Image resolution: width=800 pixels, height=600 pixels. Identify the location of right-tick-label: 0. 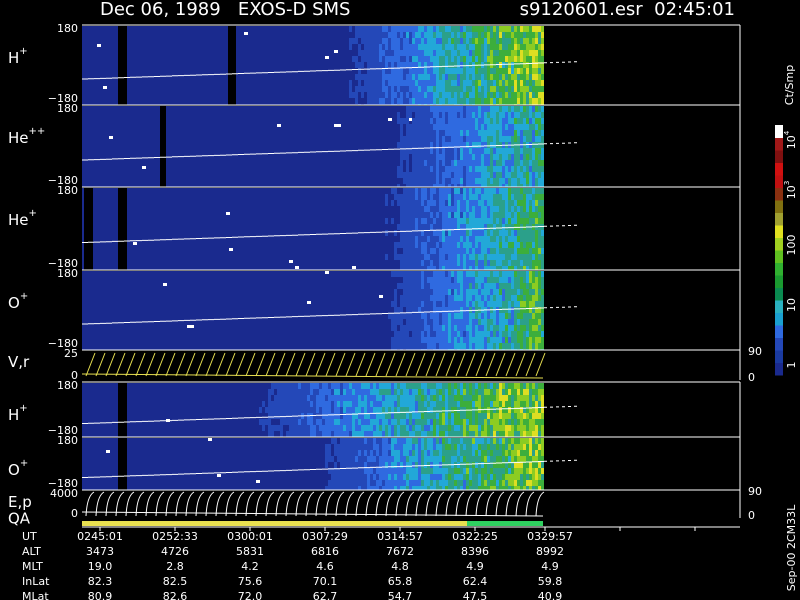
(751, 377).